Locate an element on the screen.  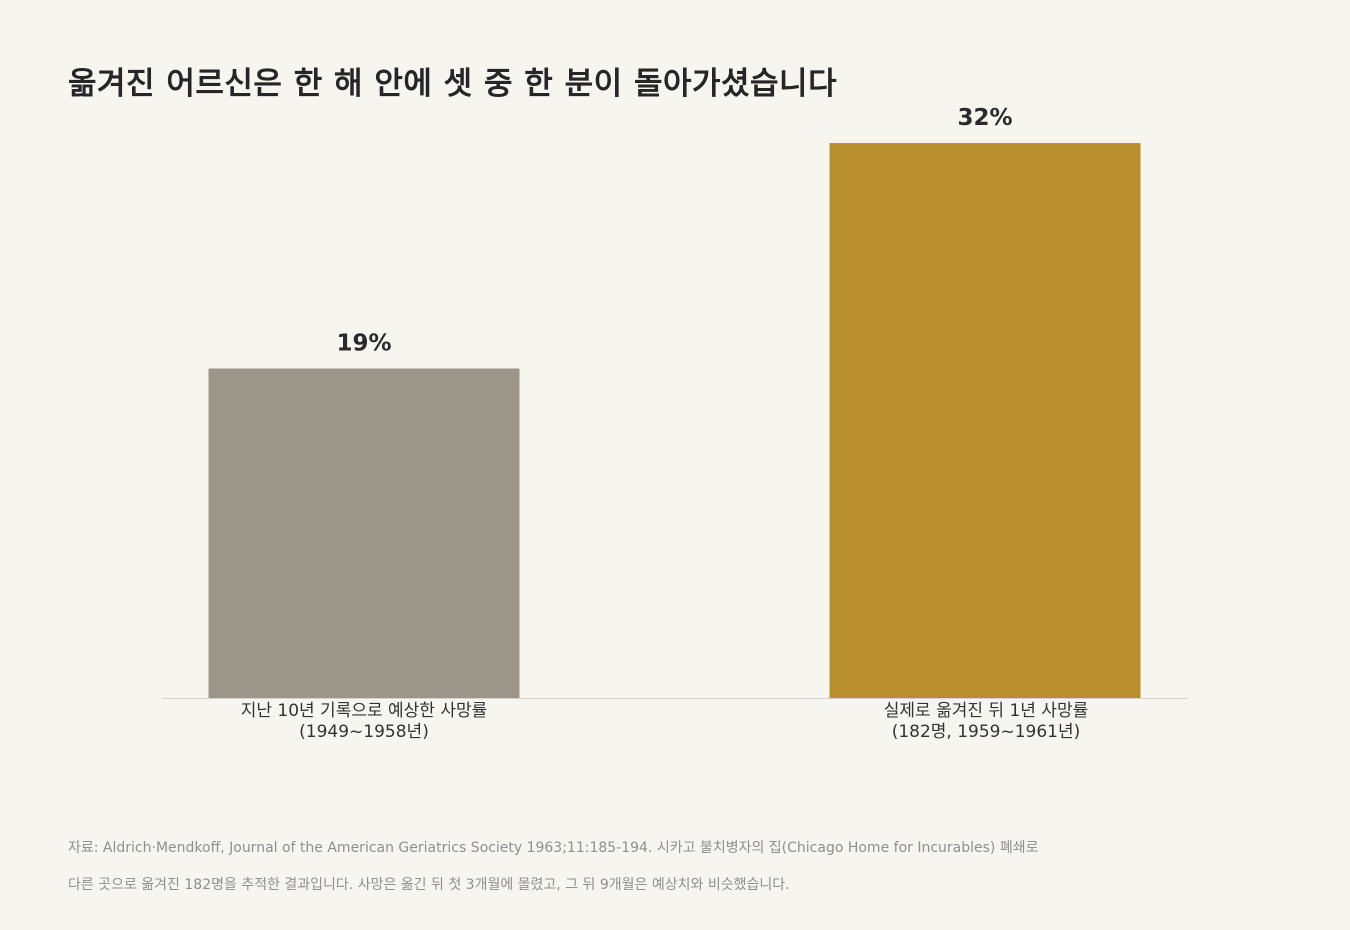
bar-expected is located at coordinates (364, 533).